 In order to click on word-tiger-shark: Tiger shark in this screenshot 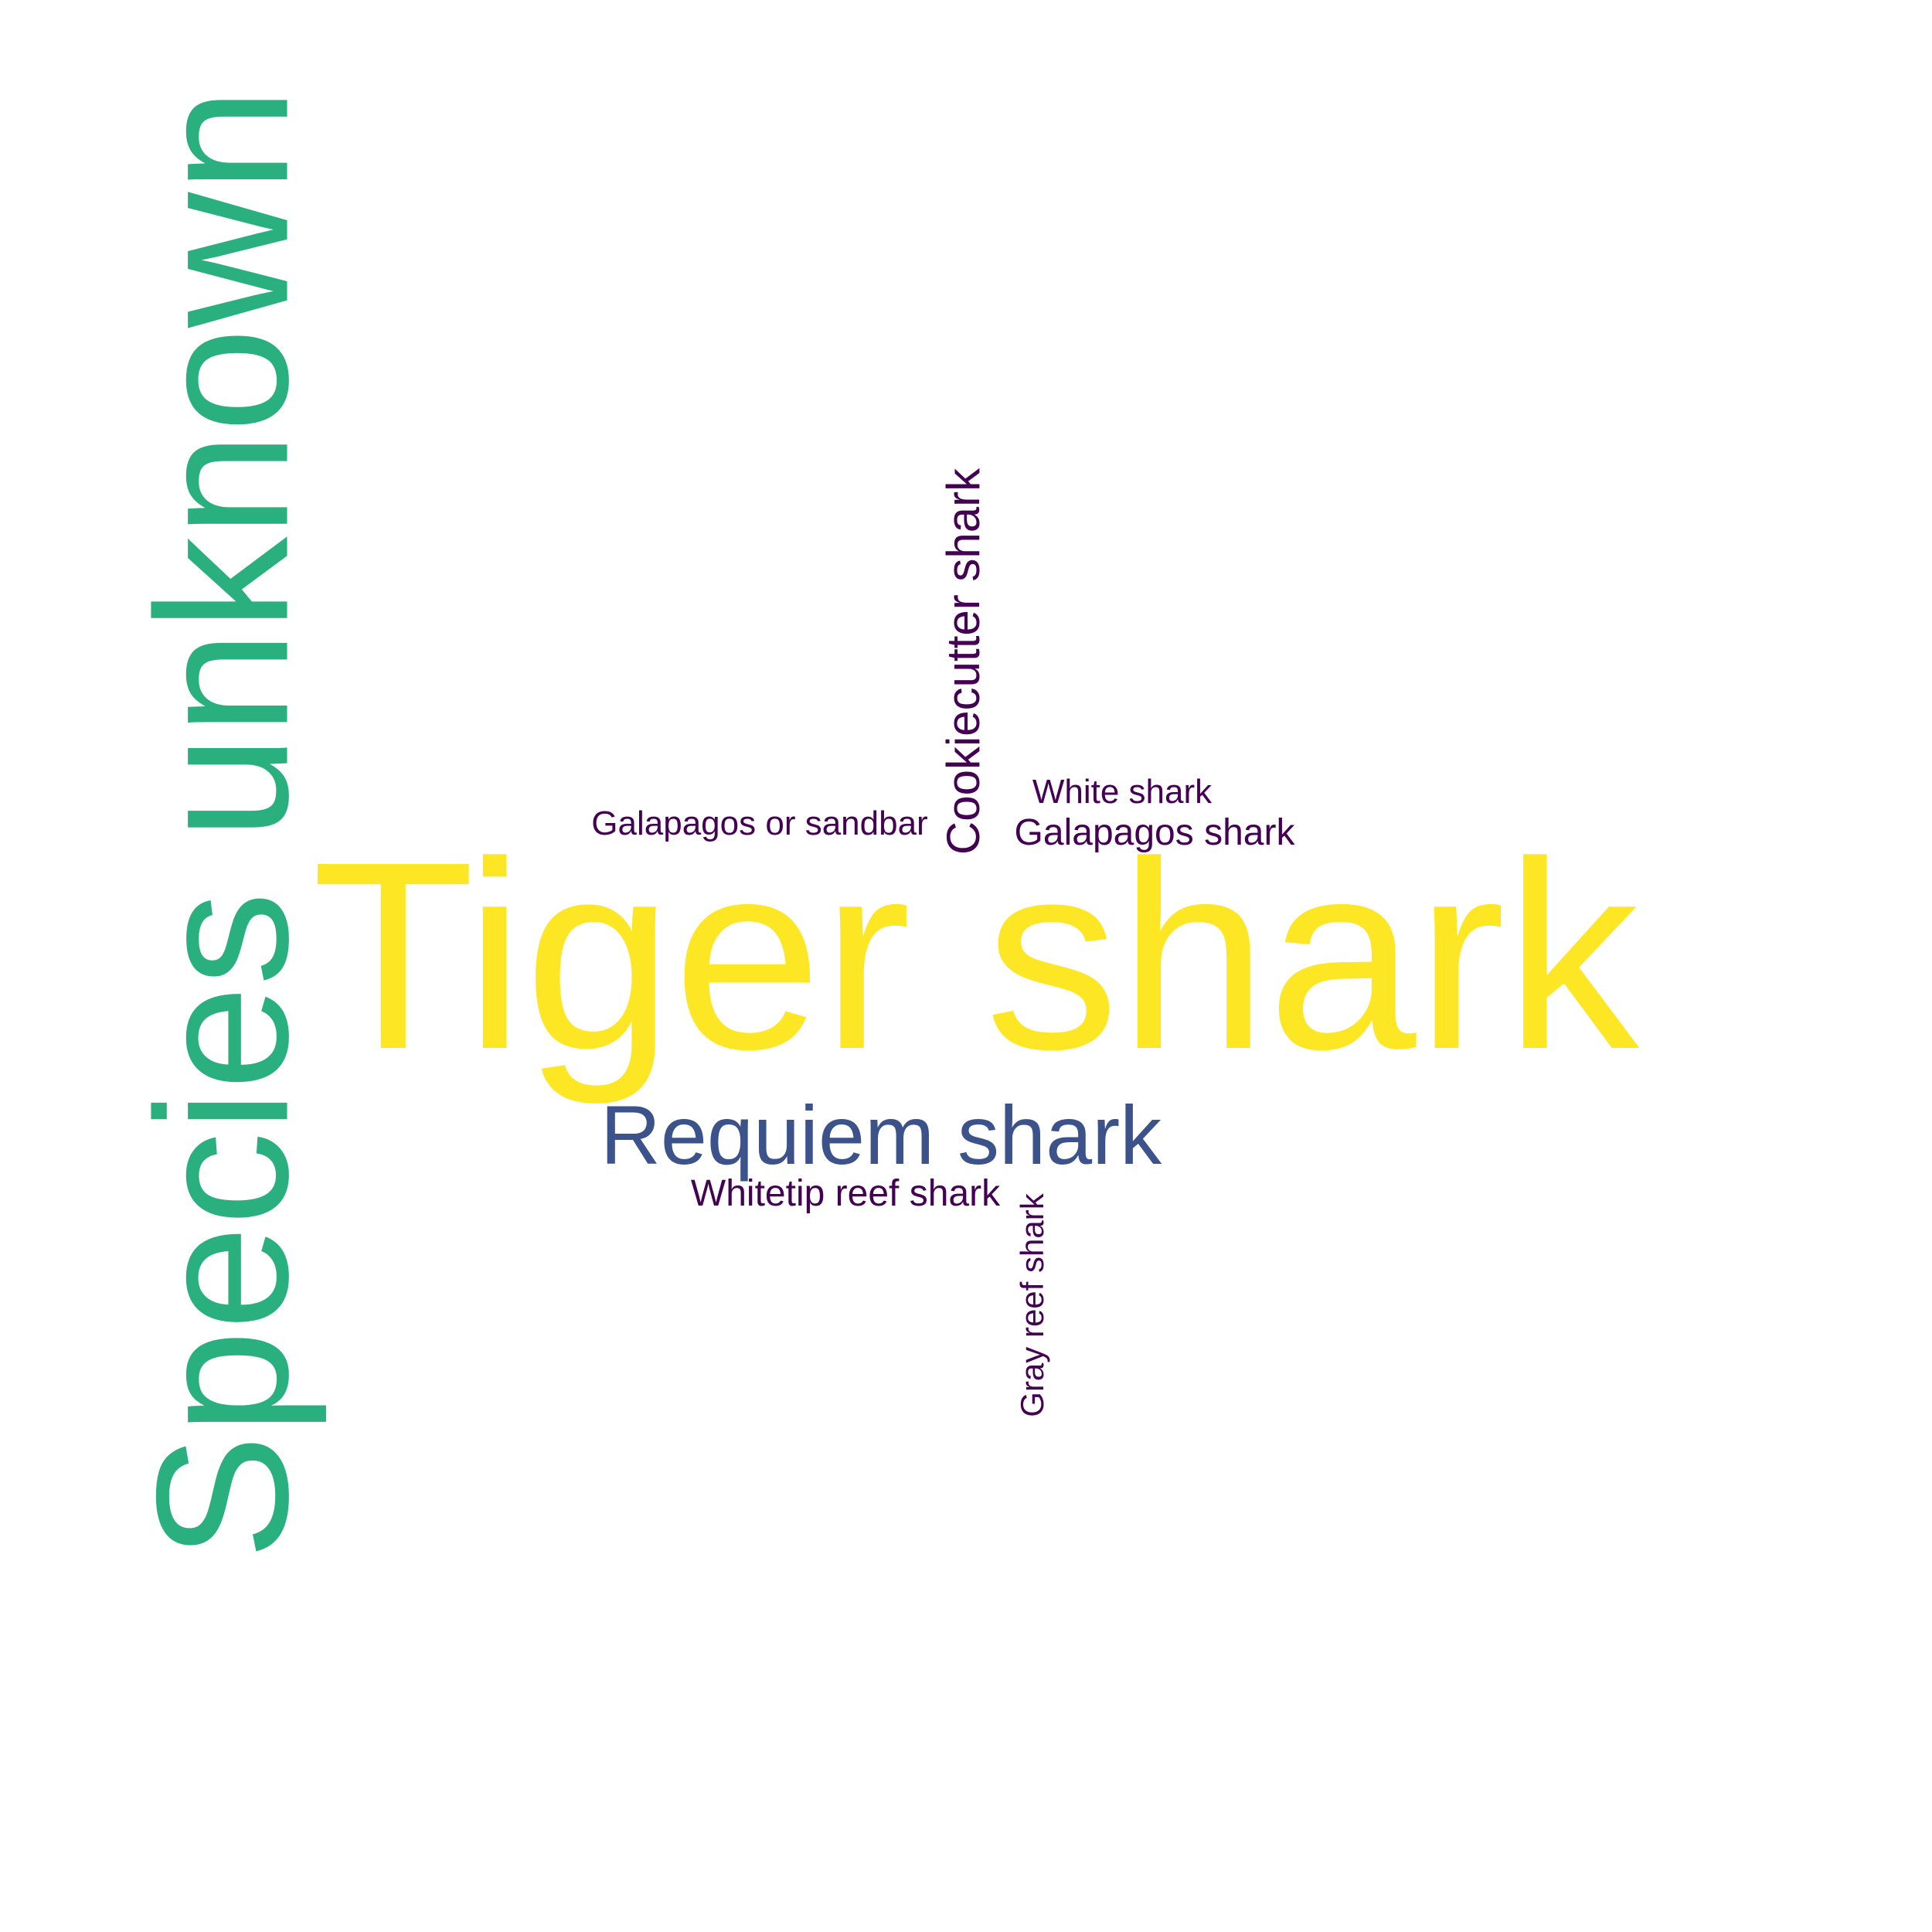, I will do `click(975, 956)`.